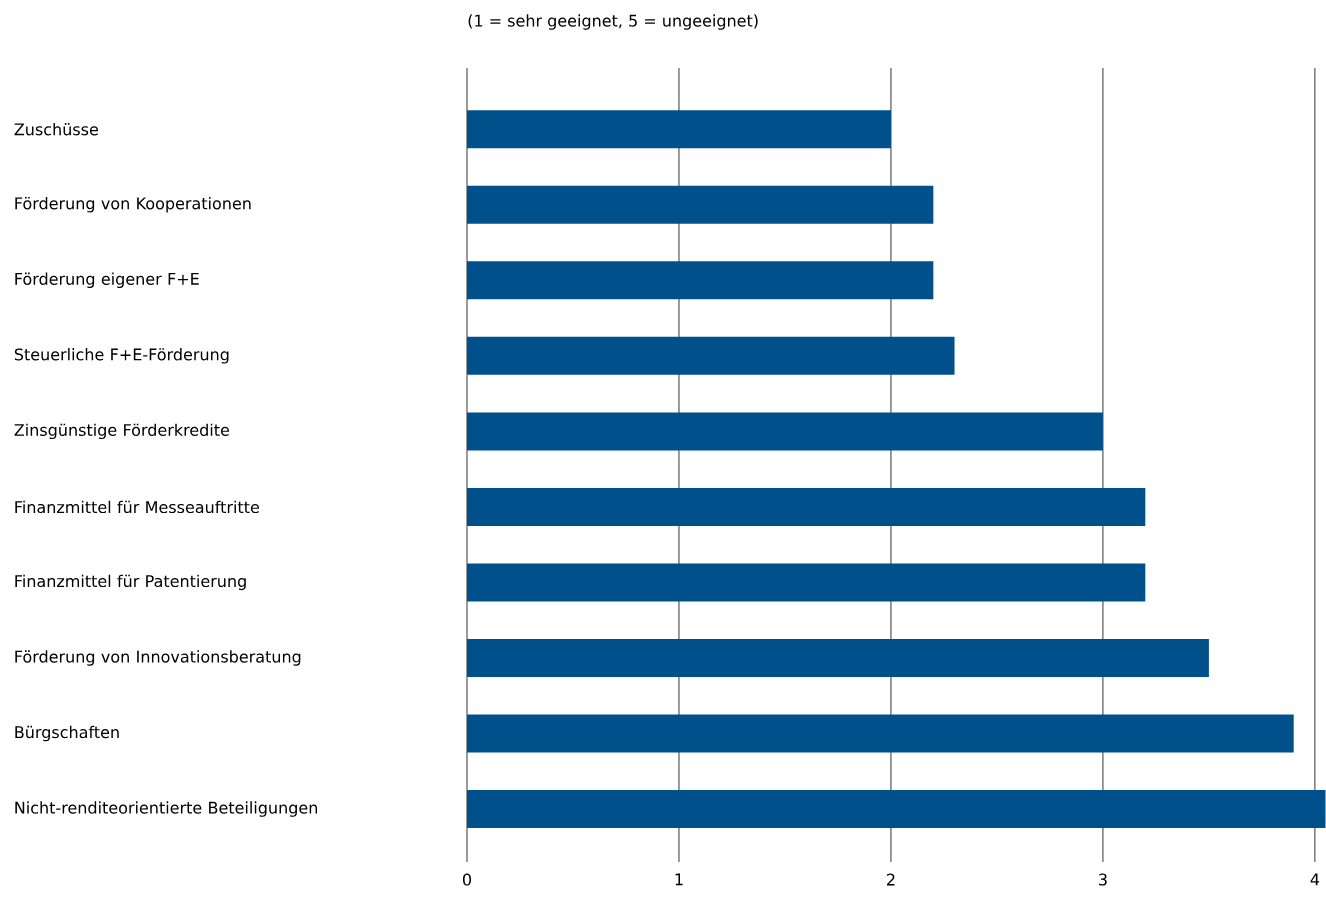 This screenshot has height=905, width=1326. Describe the element at coordinates (56, 129) in the screenshot. I see `y-tick-label: Zuschüsse` at that location.